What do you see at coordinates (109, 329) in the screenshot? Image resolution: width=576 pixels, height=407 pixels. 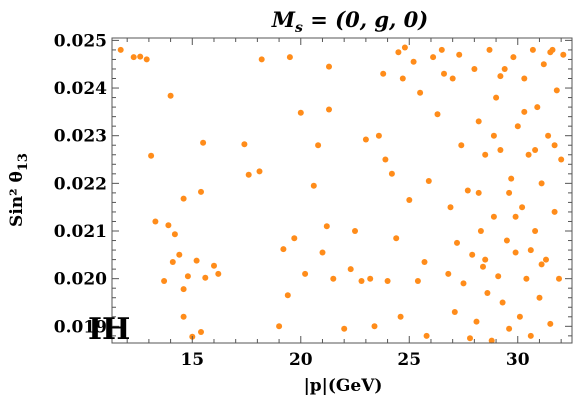 I see `panel-label: IH` at bounding box center [109, 329].